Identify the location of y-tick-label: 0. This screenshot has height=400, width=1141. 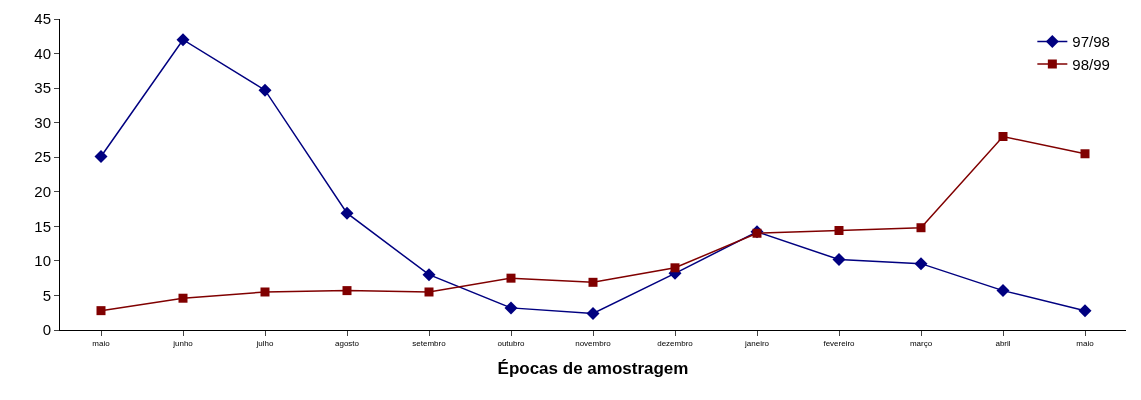
(46, 330).